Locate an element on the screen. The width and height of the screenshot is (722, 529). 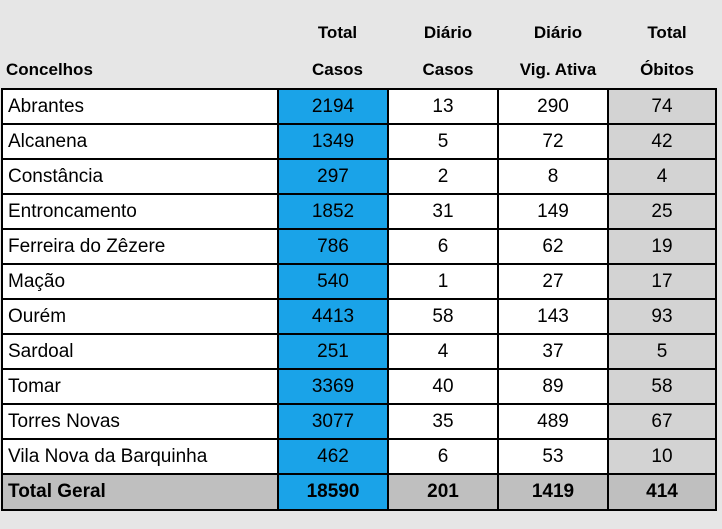
header-diario-vig-line1: Diário is located at coordinates (558, 32).